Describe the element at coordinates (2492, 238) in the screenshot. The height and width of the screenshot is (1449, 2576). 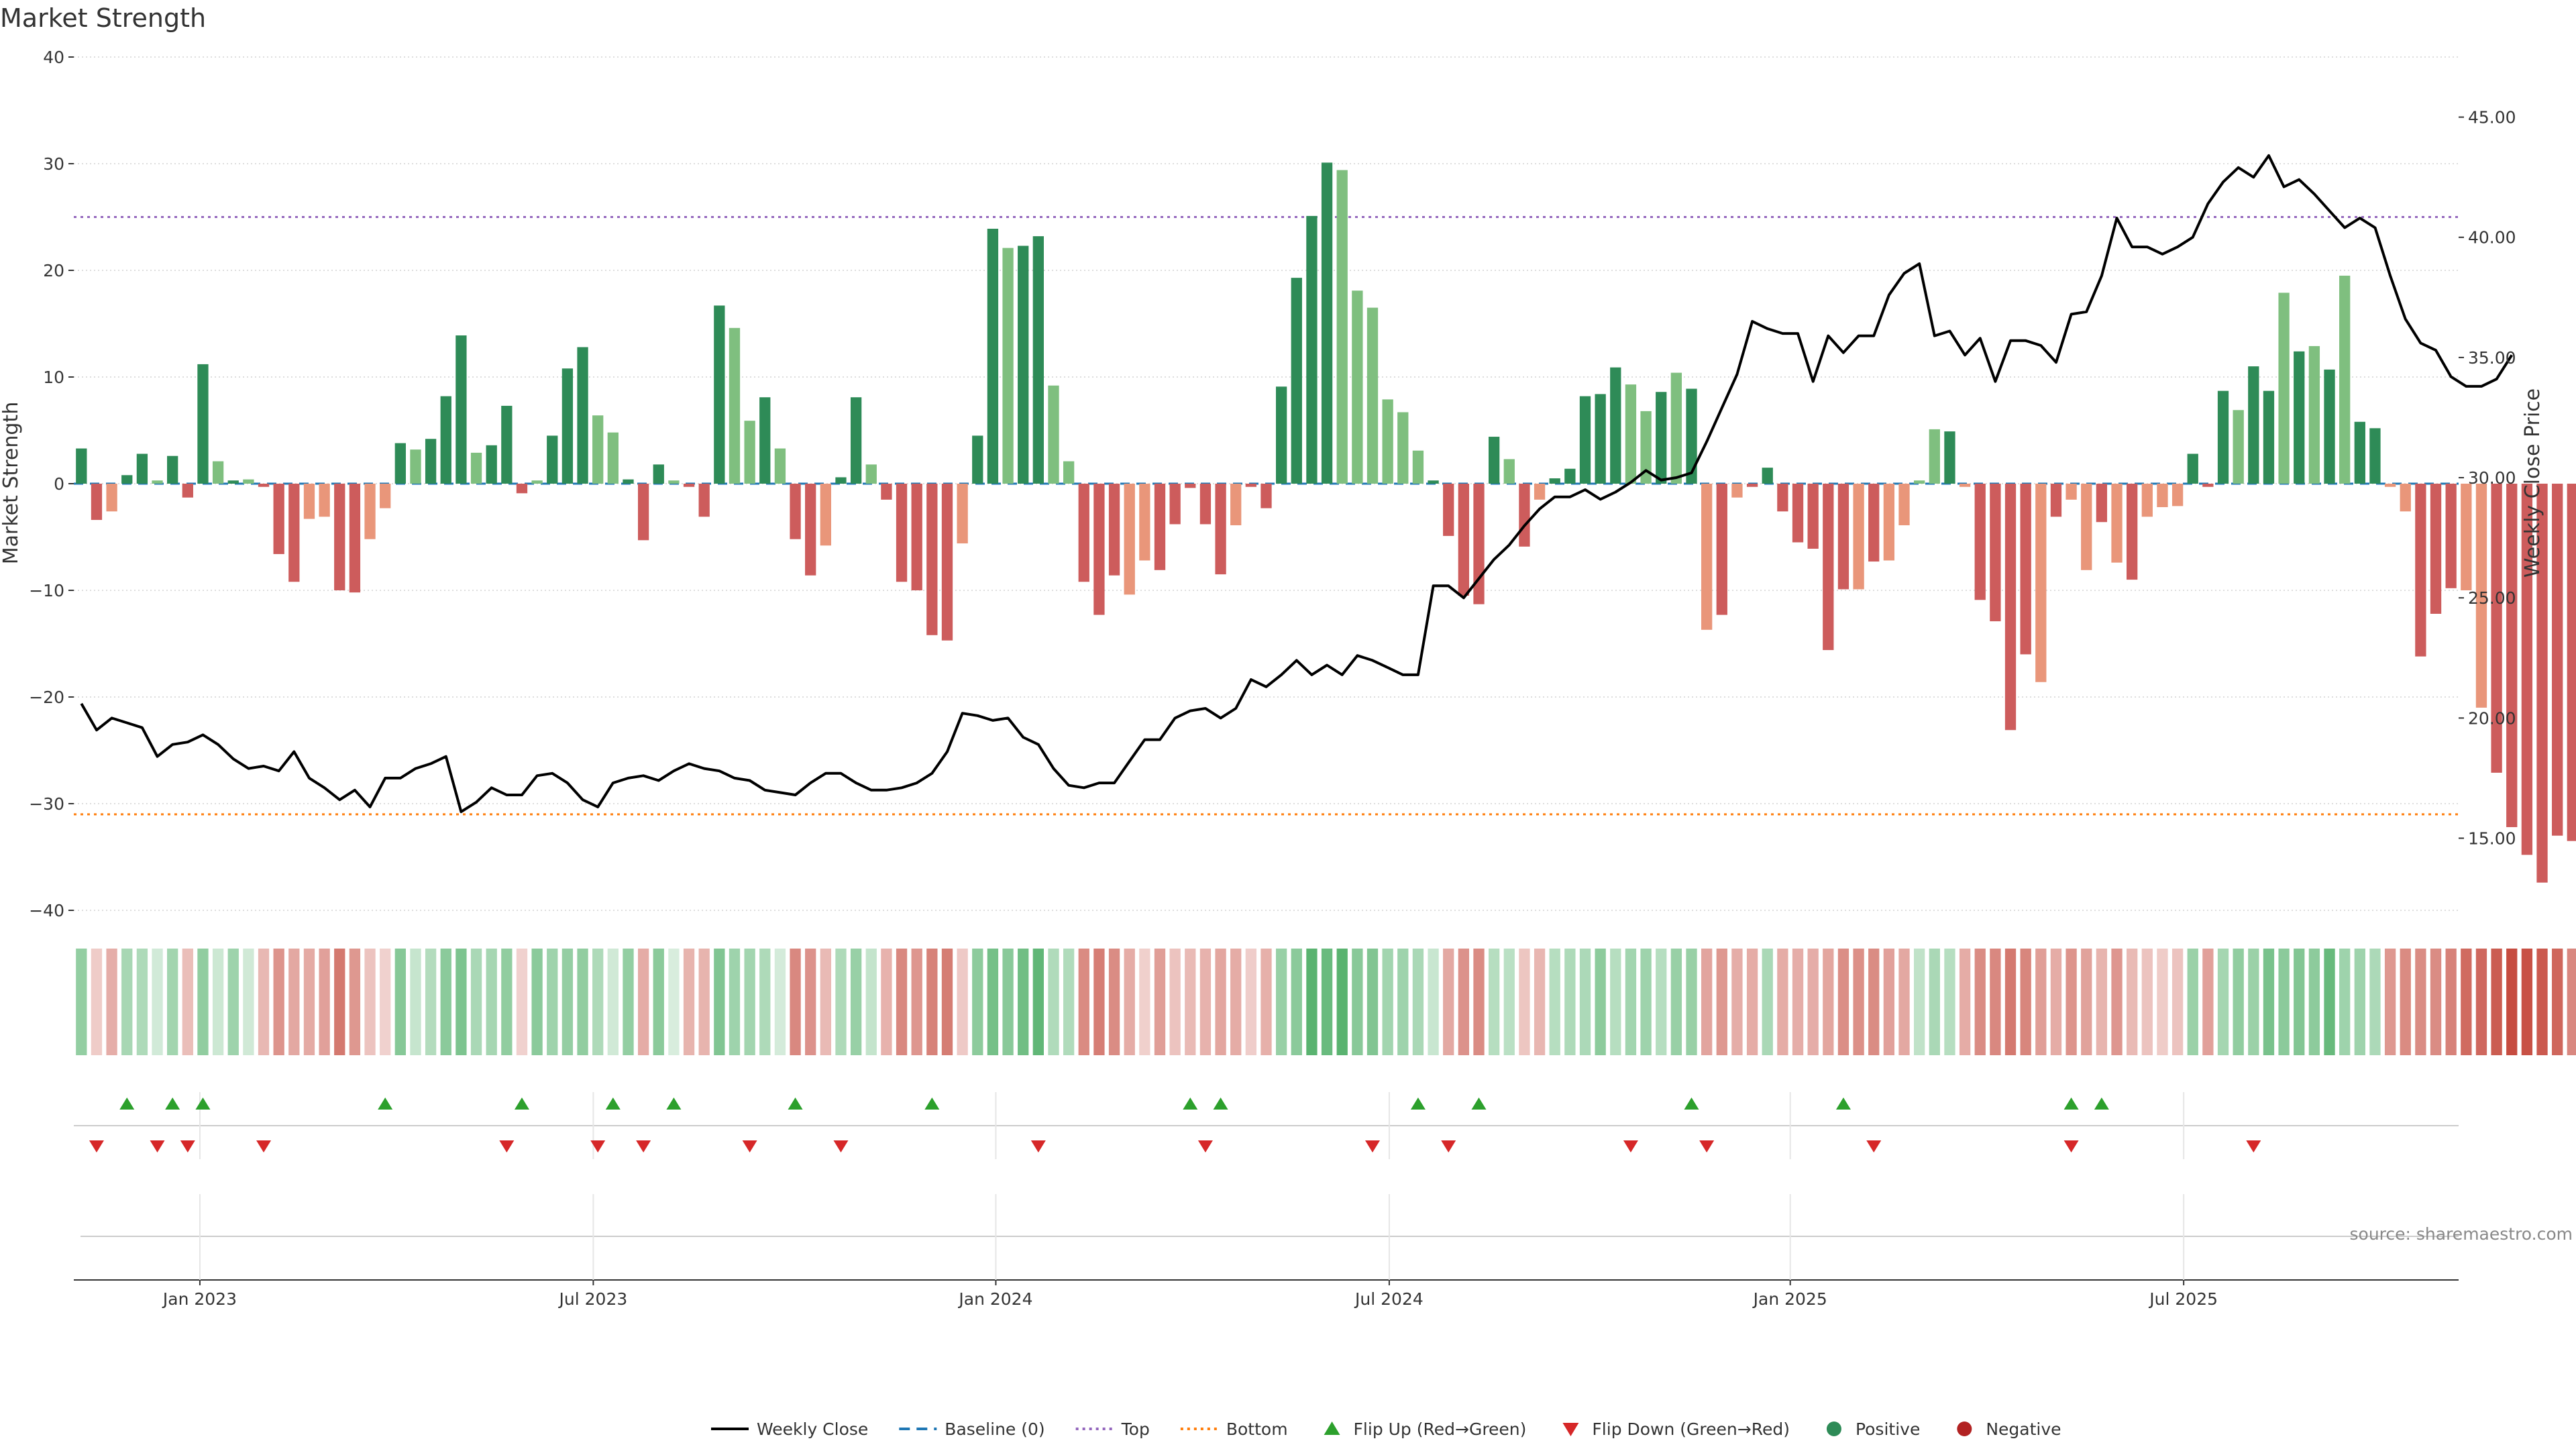
I see `y2-tick-label: 40.00` at that location.